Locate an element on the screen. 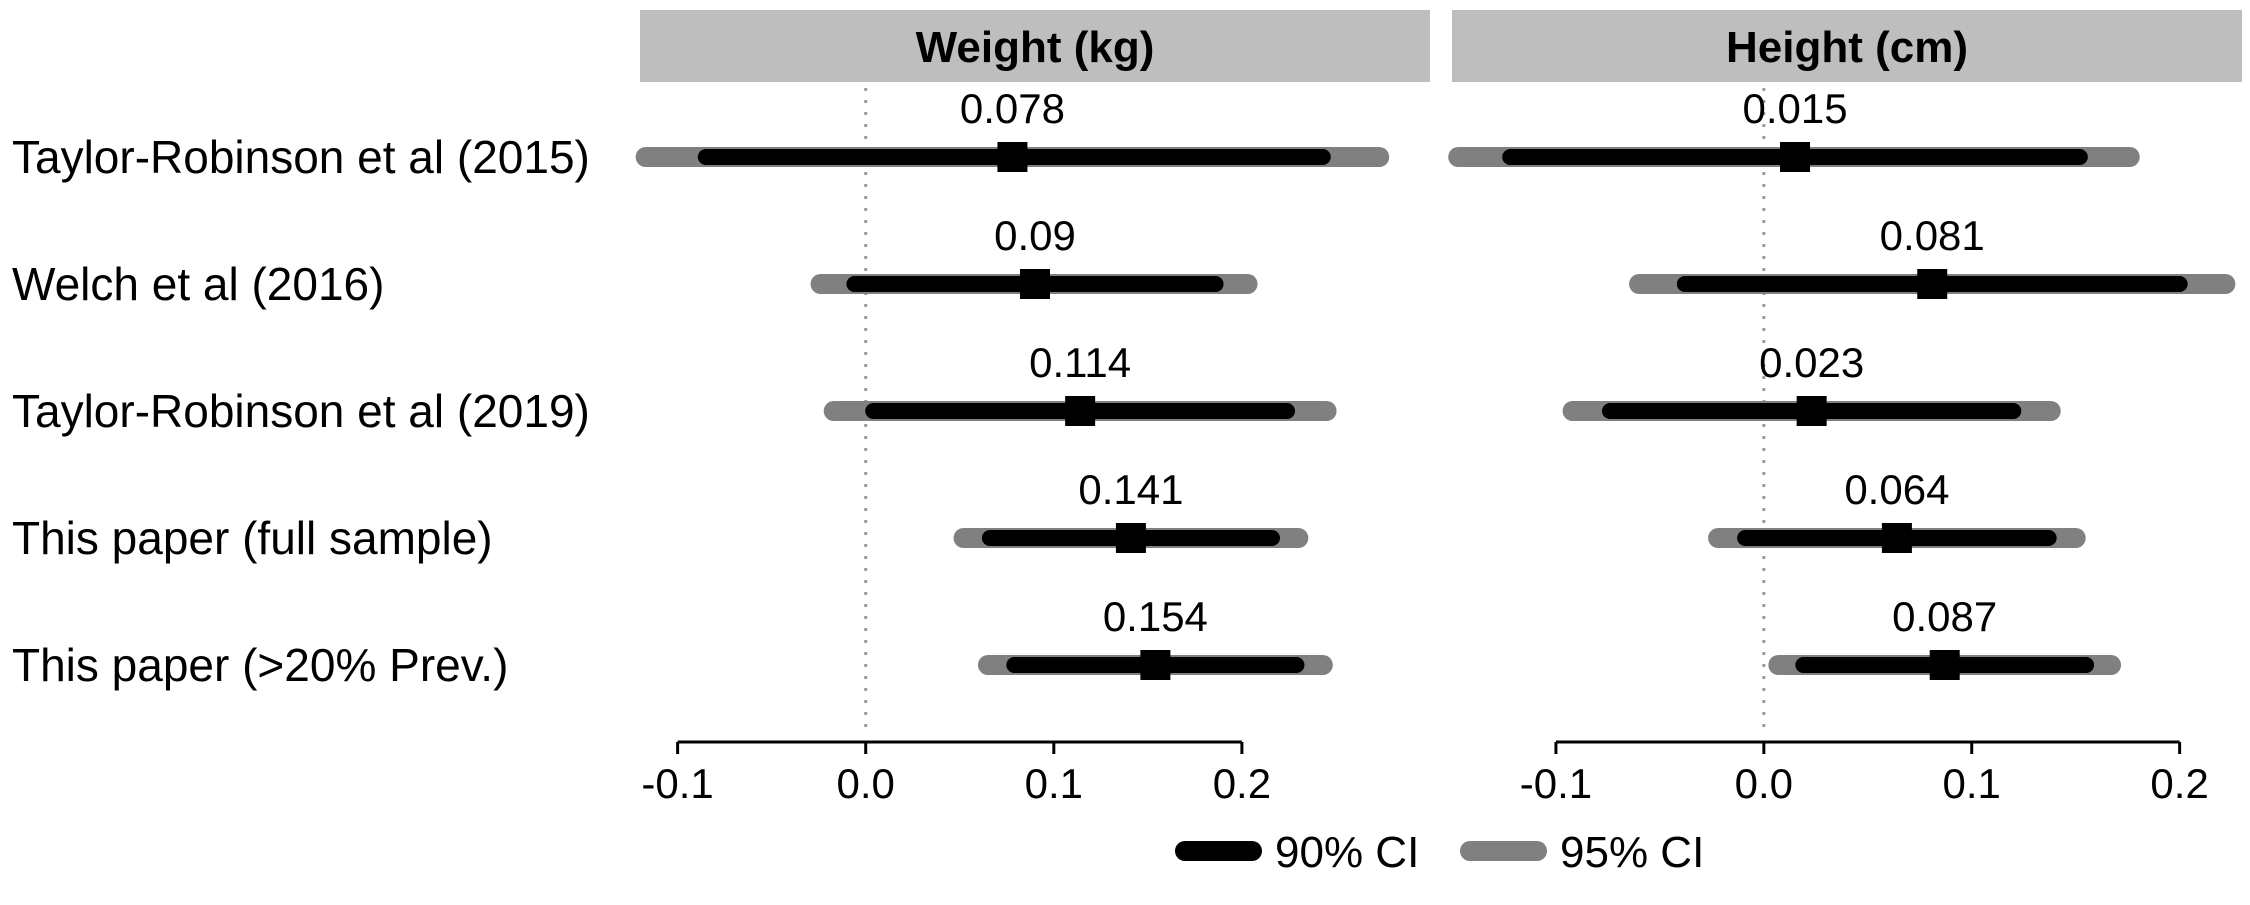 The height and width of the screenshot is (905, 2250). height-x-tick-label-3: 0.1 is located at coordinates (1972, 783).